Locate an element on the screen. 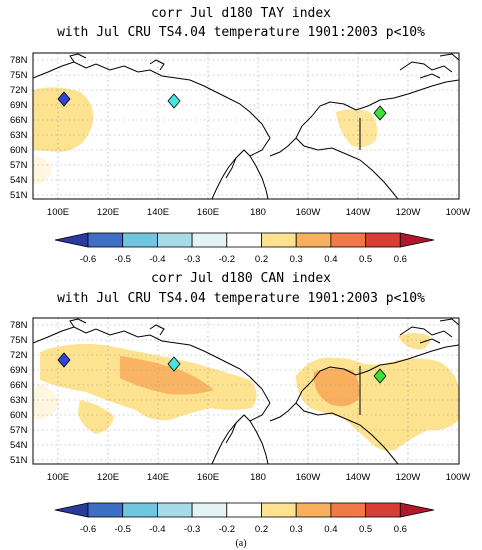 Image resolution: width=482 pixels, height=550 pixels. panel-title-line1: corr Jul d180 TAY index is located at coordinates (241, 13).